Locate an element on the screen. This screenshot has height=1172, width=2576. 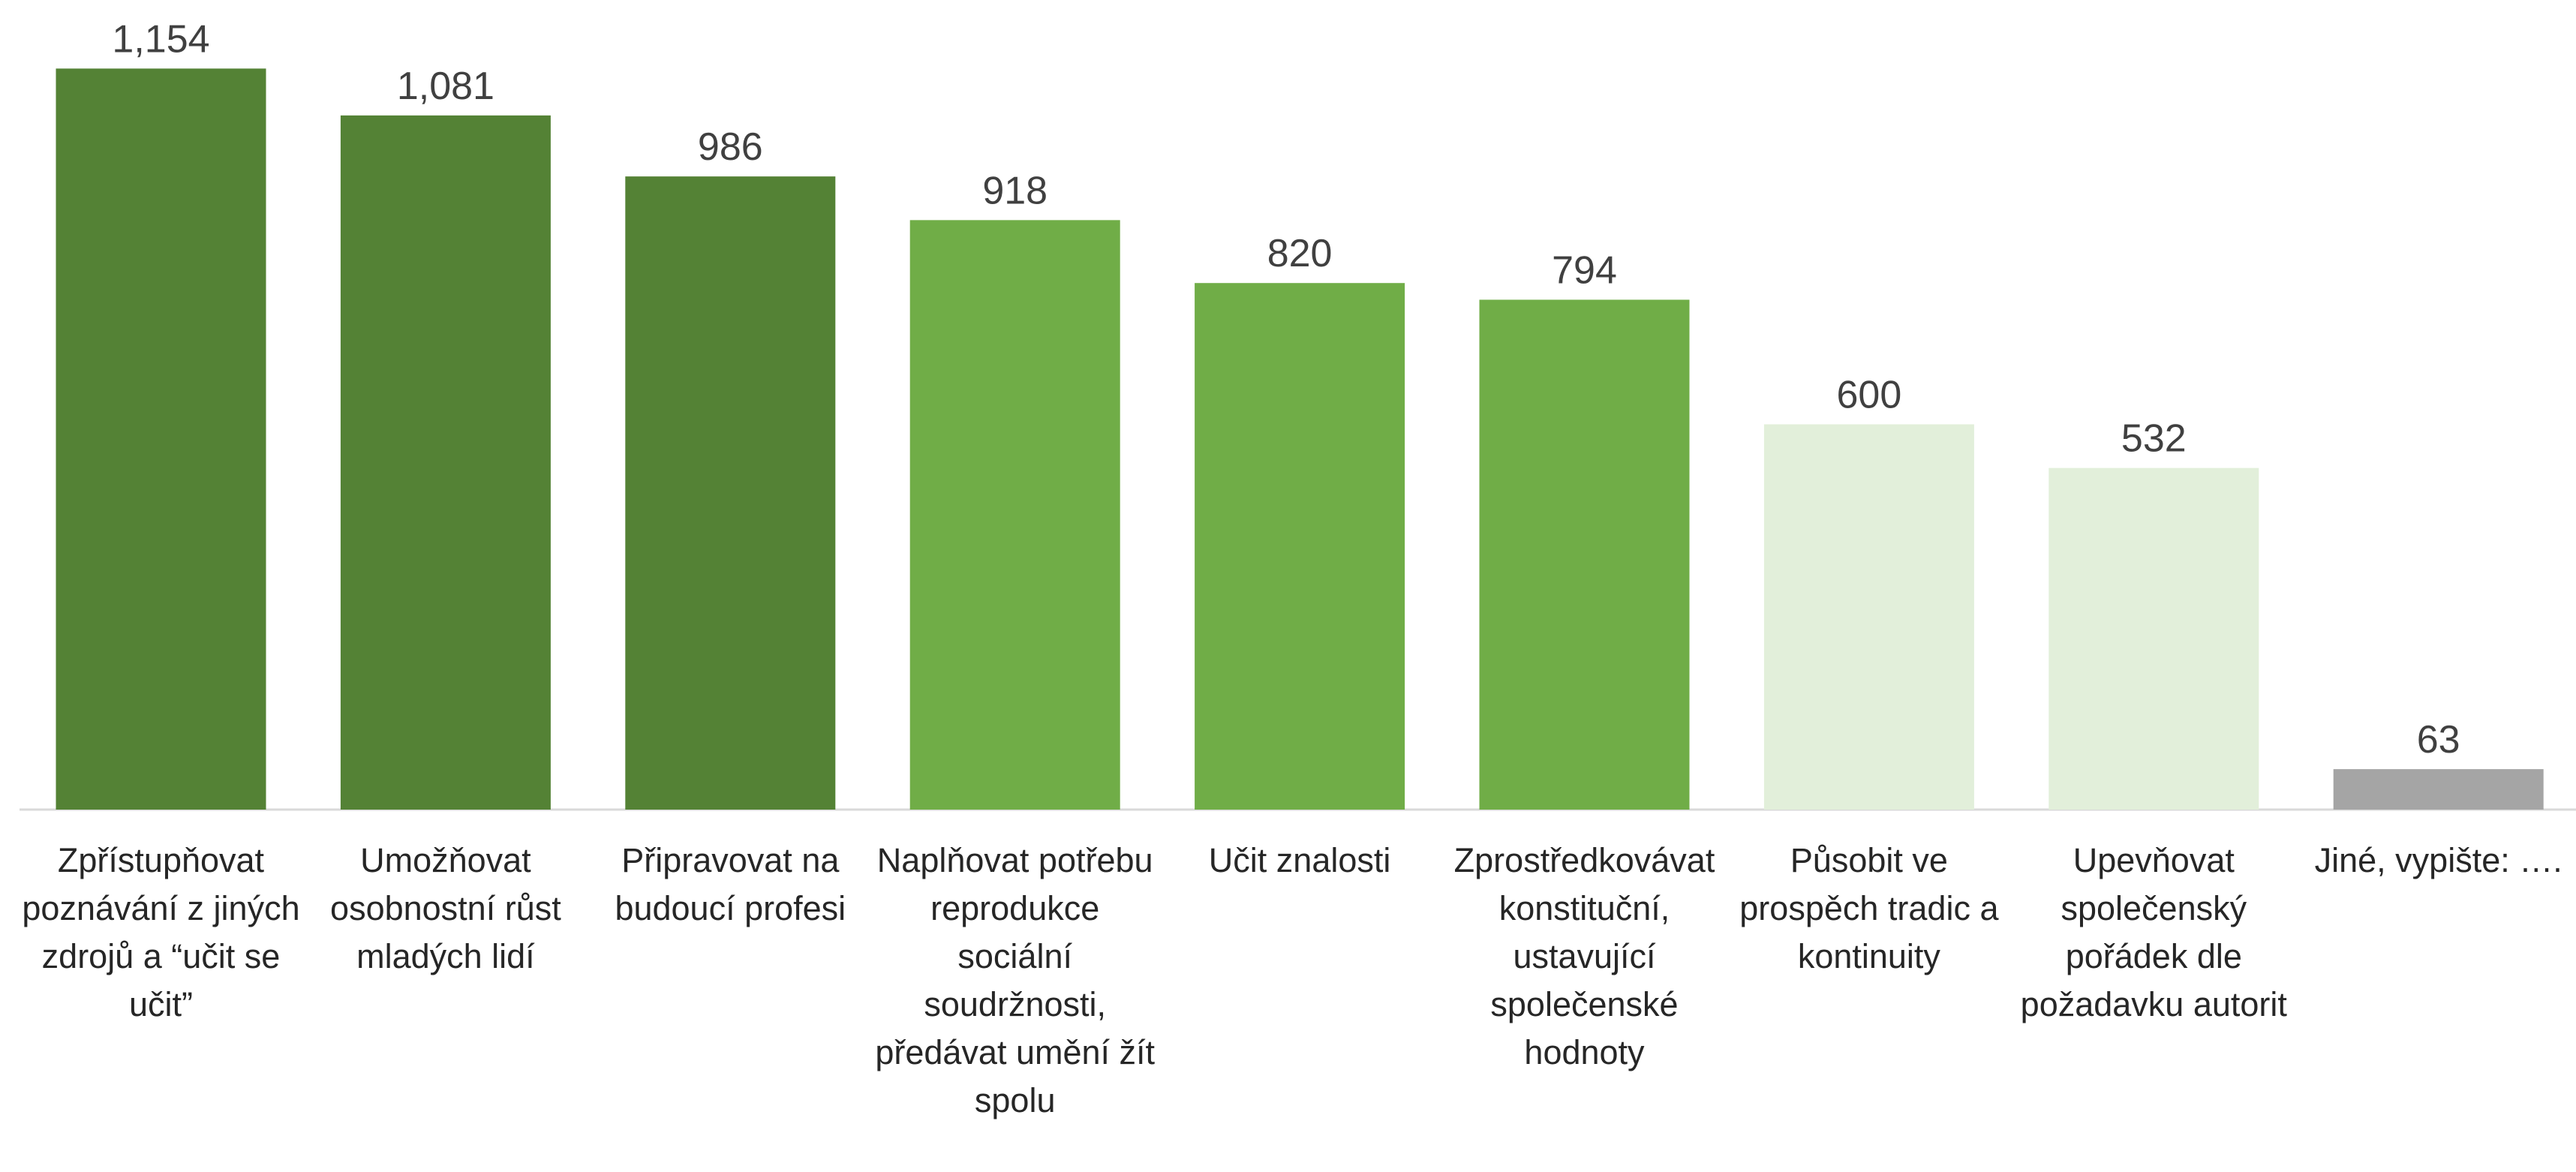
x-tick-label: Umožňovat osobnostní růst mladých lidí is located at coordinates (445, 908).